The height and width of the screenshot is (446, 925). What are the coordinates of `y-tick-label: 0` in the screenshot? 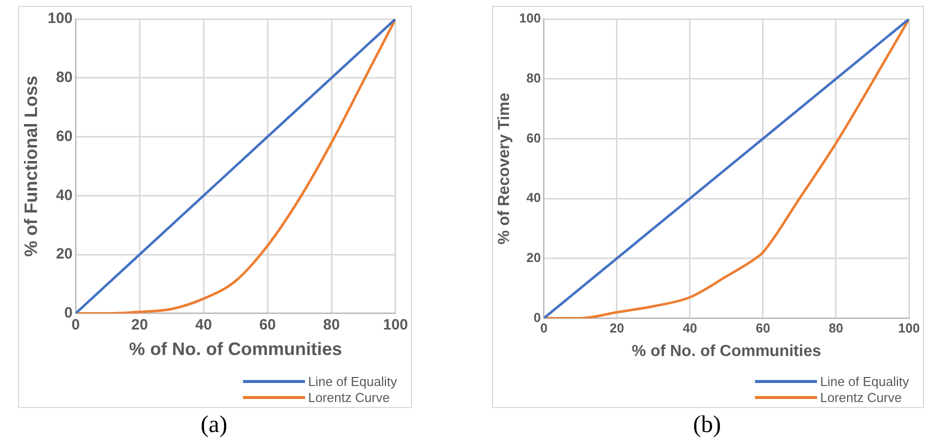 It's located at (68, 313).